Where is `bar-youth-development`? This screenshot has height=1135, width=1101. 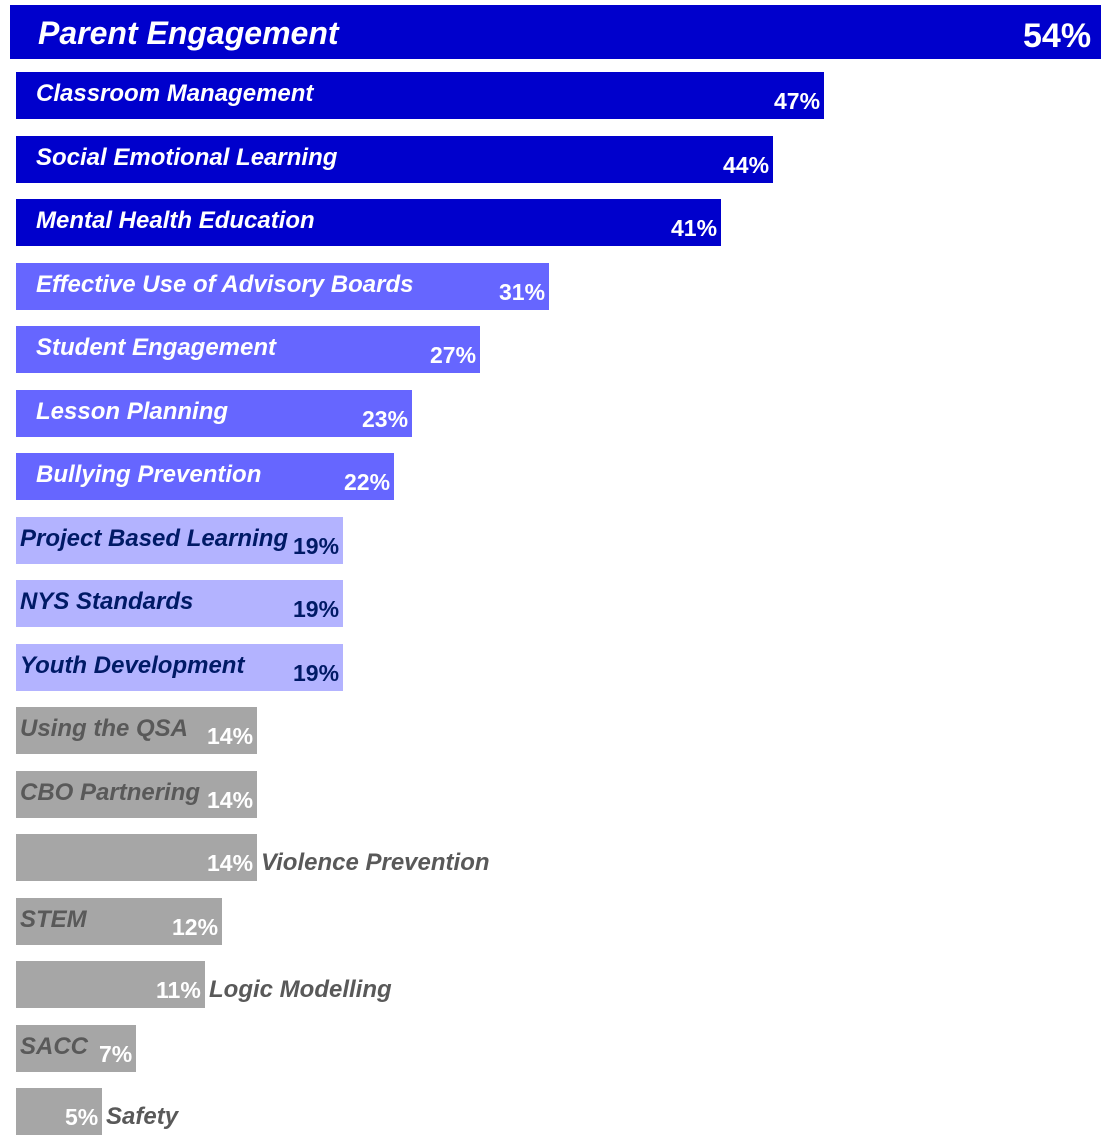
bar-youth-development is located at coordinates (179, 667).